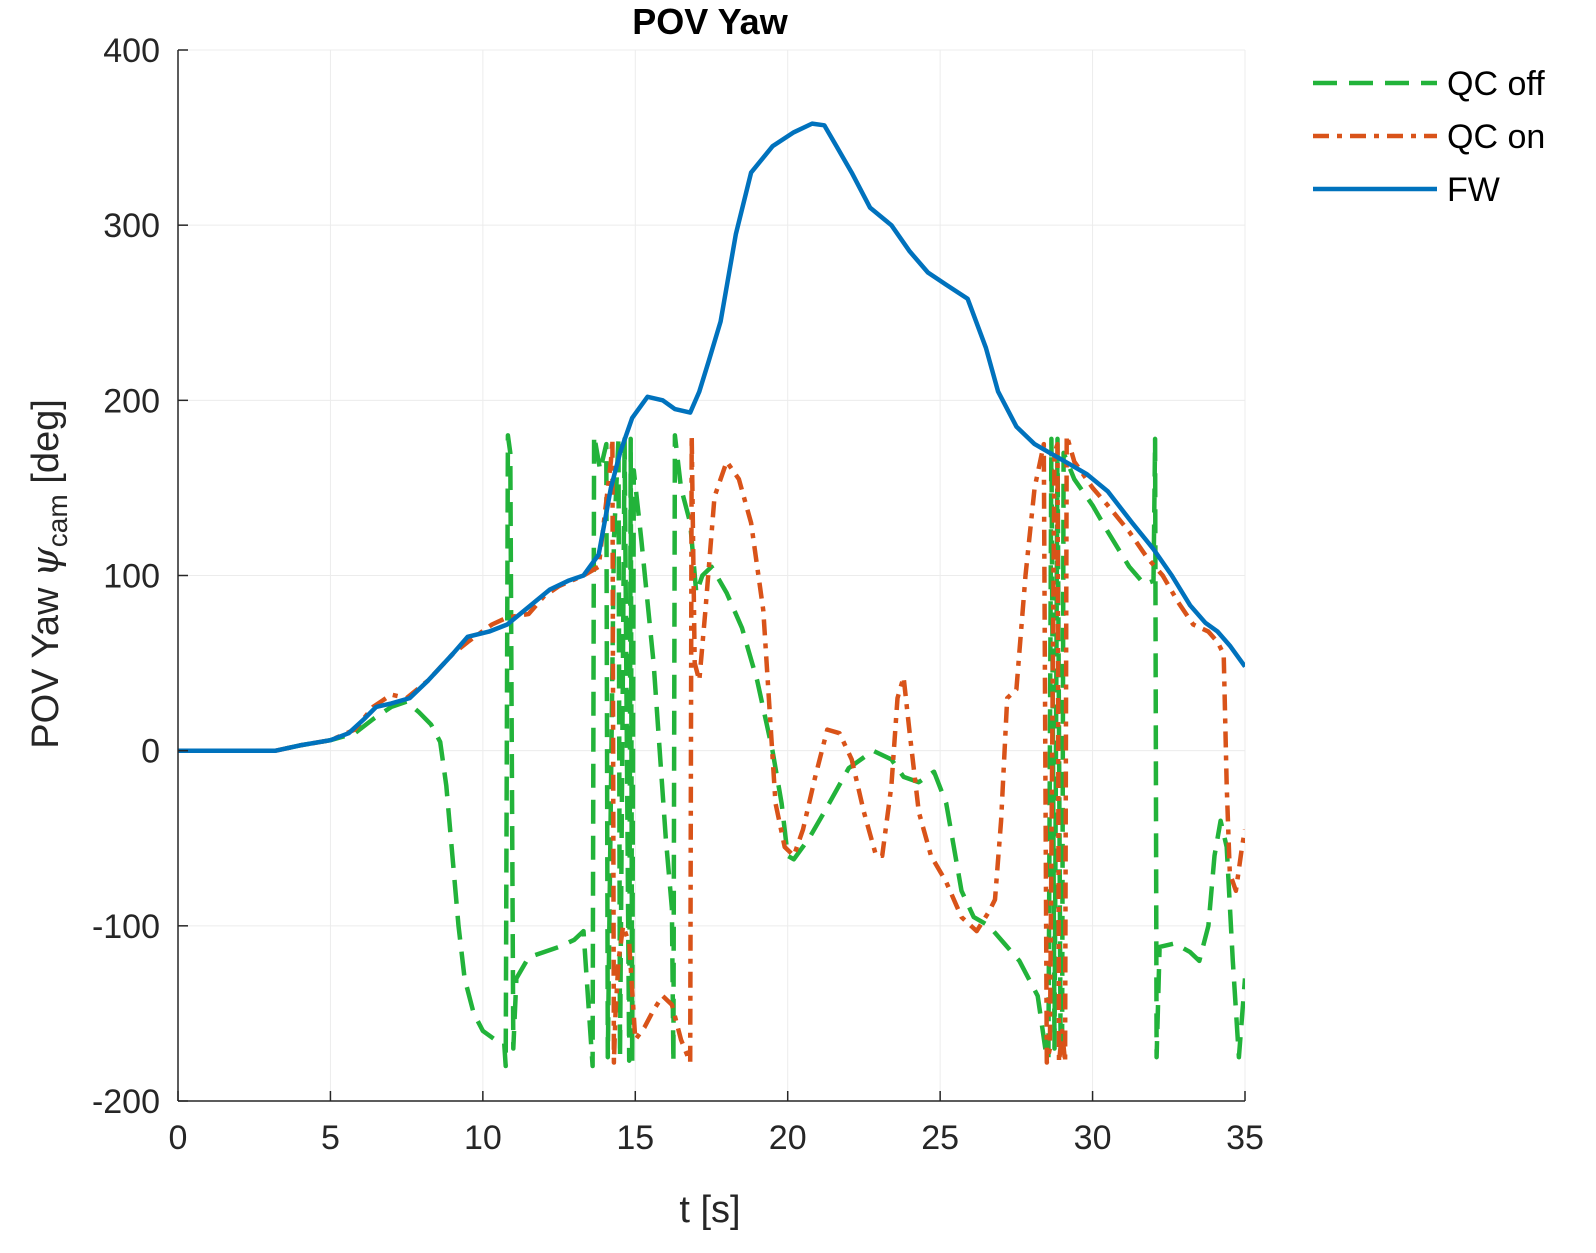  What do you see at coordinates (131, 51) in the screenshot?
I see `y-tick-label: 400` at bounding box center [131, 51].